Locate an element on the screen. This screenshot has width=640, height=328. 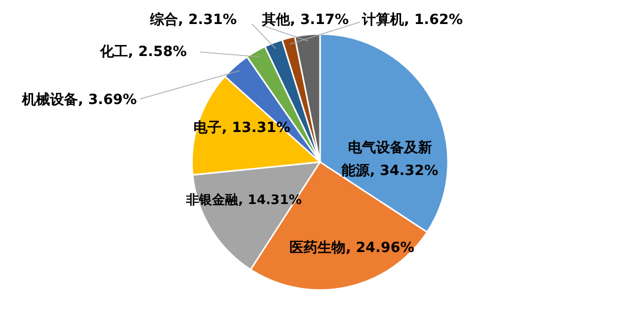
slice-label: 综合, 2.31% is located at coordinates (193, 19).